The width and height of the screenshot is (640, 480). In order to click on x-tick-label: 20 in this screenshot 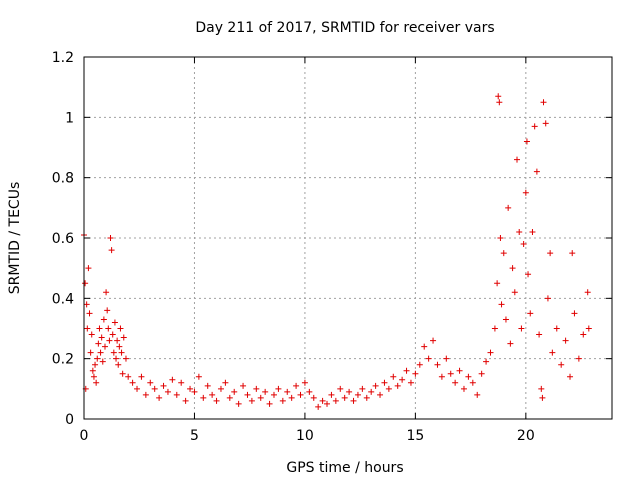, I will do `click(526, 436)`.